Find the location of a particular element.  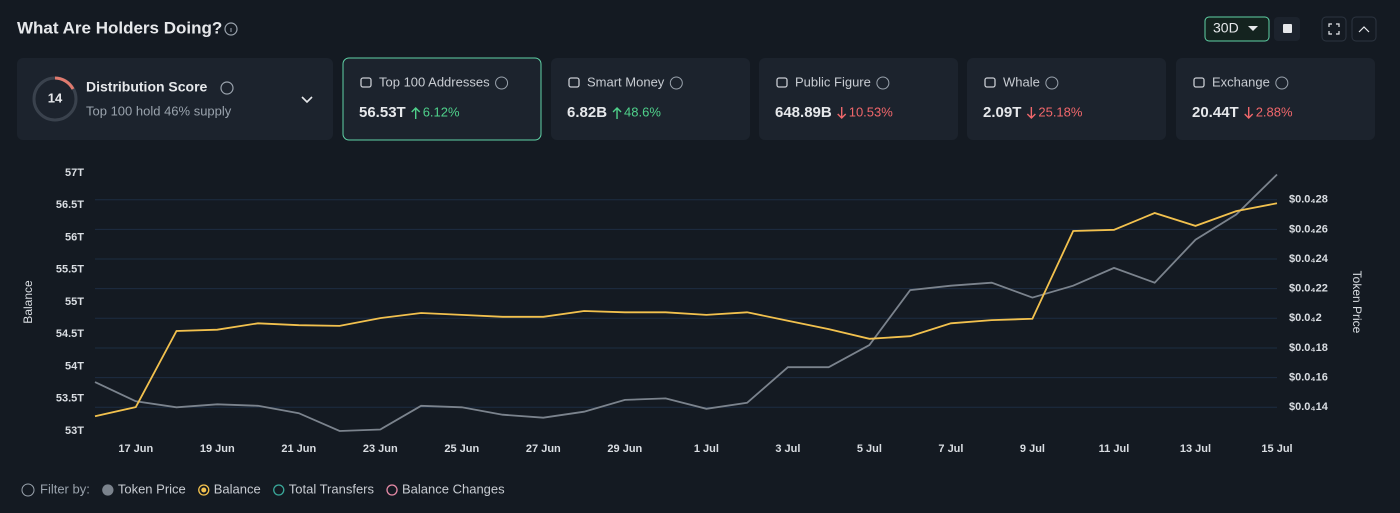

card-change: 10.53% is located at coordinates (871, 111).